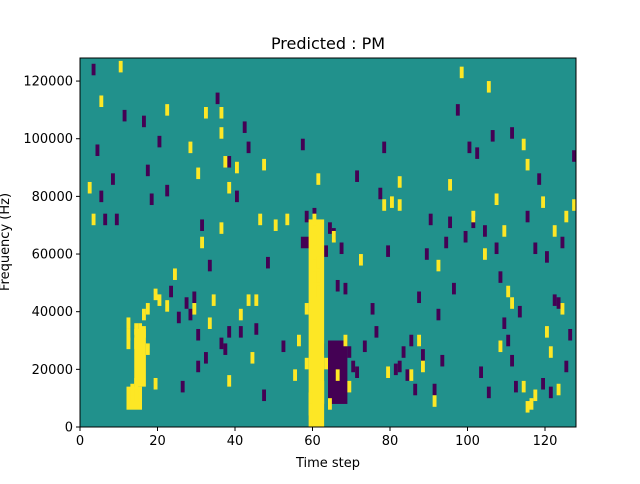  What do you see at coordinates (157, 441) in the screenshot?
I see `x-tick-label: 20` at bounding box center [157, 441].